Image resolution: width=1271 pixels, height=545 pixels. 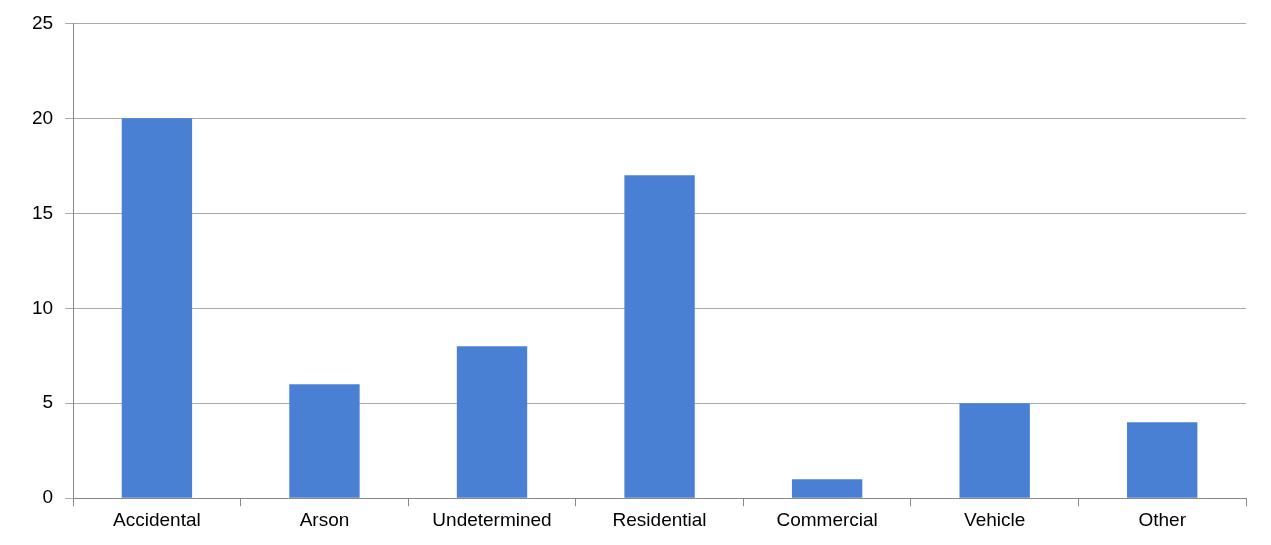 I want to click on x-tick-label: Arson, so click(x=324, y=519).